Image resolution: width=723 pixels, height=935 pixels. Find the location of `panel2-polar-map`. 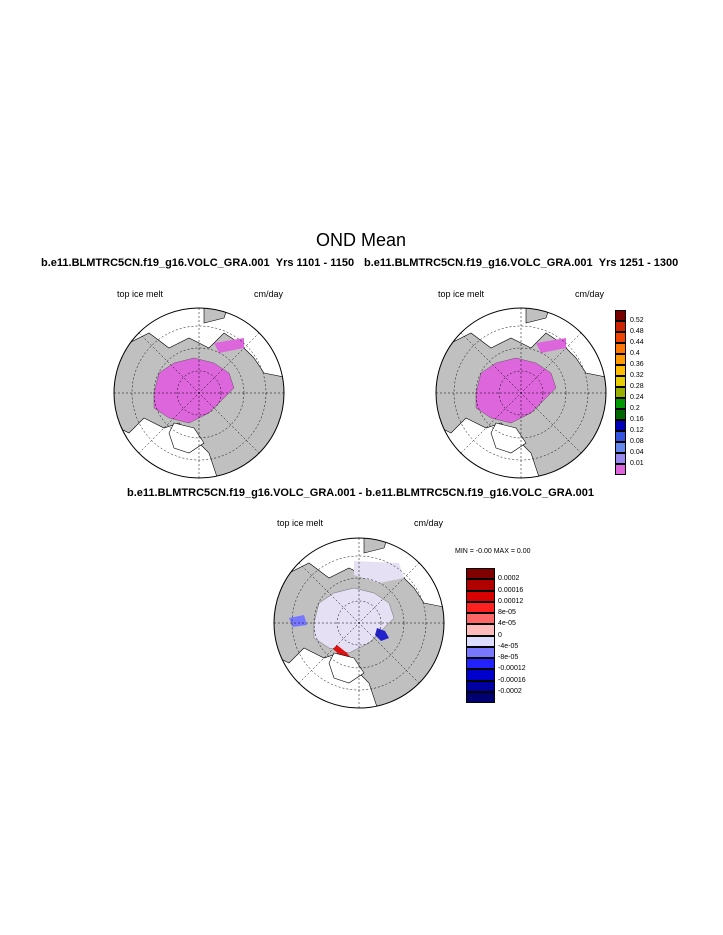

panel2-polar-map is located at coordinates (521, 393).